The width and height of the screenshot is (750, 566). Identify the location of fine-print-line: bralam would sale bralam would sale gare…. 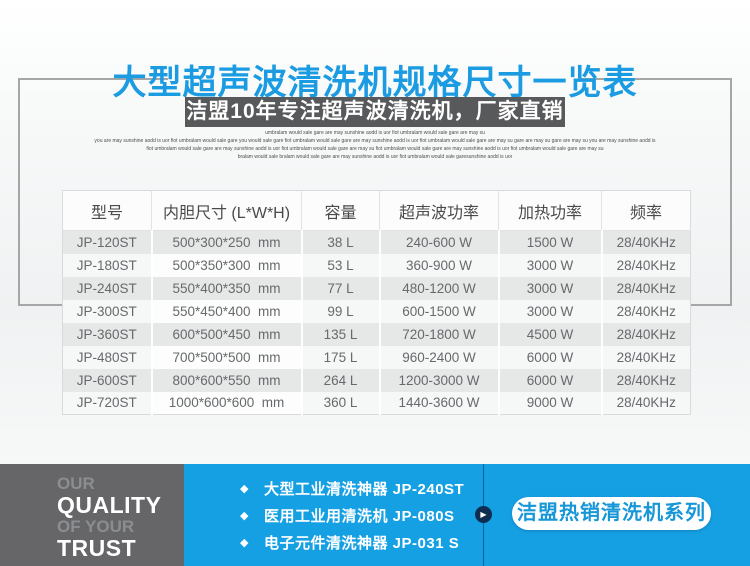
(375, 157).